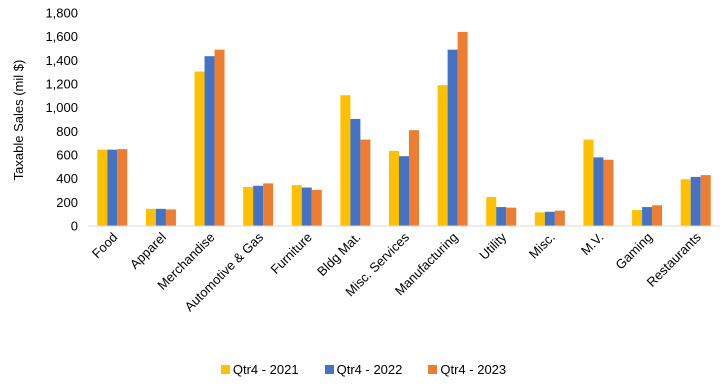  Describe the element at coordinates (542, 246) in the screenshot. I see `x-tick-label: Misc.` at that location.